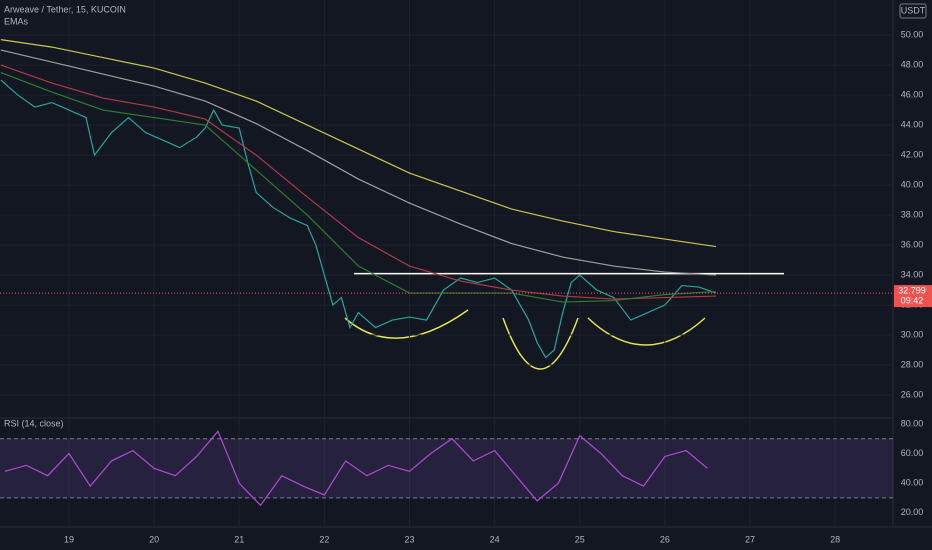 Image resolution: width=932 pixels, height=550 pixels. Describe the element at coordinates (912, 394) in the screenshot. I see `y-tick-label: 26.00` at that location.